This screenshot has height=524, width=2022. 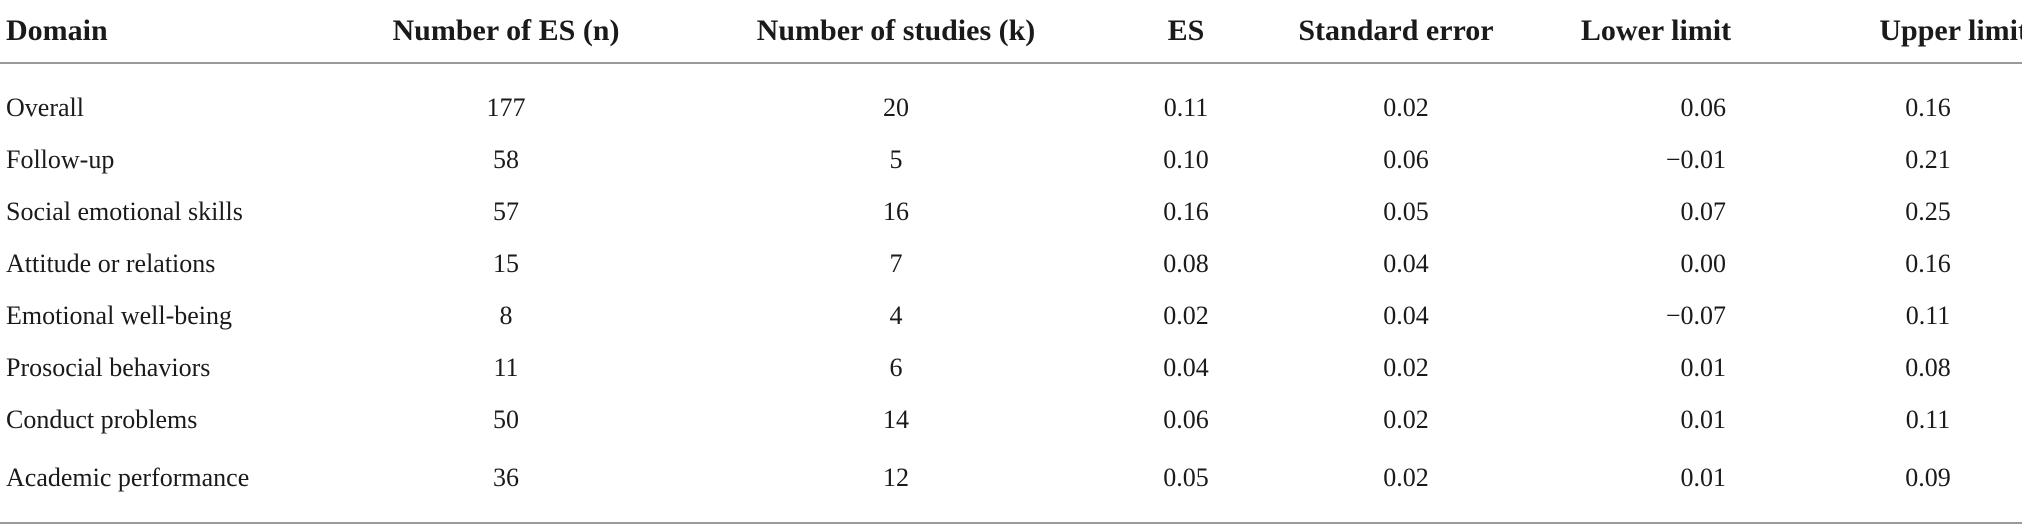 I want to click on cell-es: 0.08, so click(x=1186, y=263).